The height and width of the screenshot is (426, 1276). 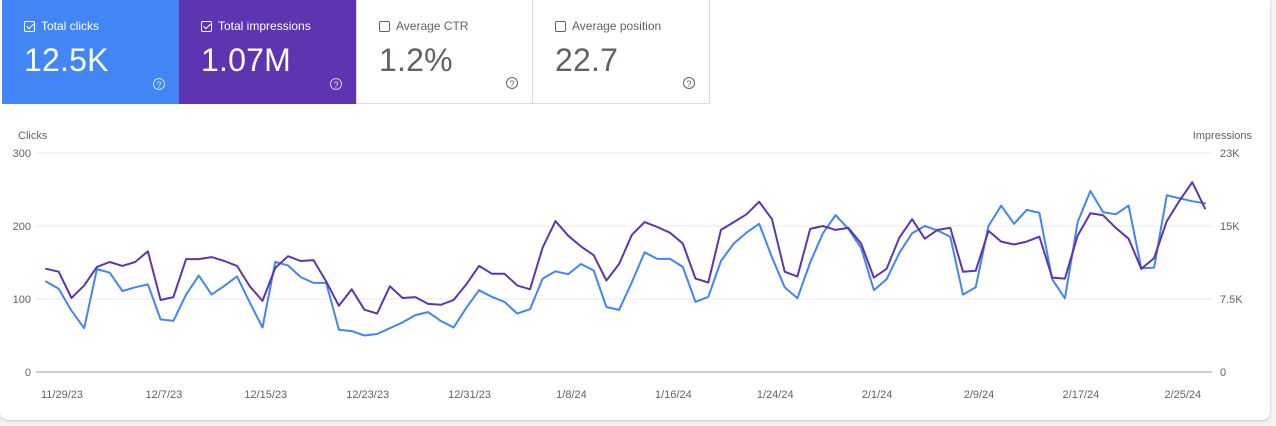 What do you see at coordinates (1223, 373) in the screenshot?
I see `right-tick-label: 0` at bounding box center [1223, 373].